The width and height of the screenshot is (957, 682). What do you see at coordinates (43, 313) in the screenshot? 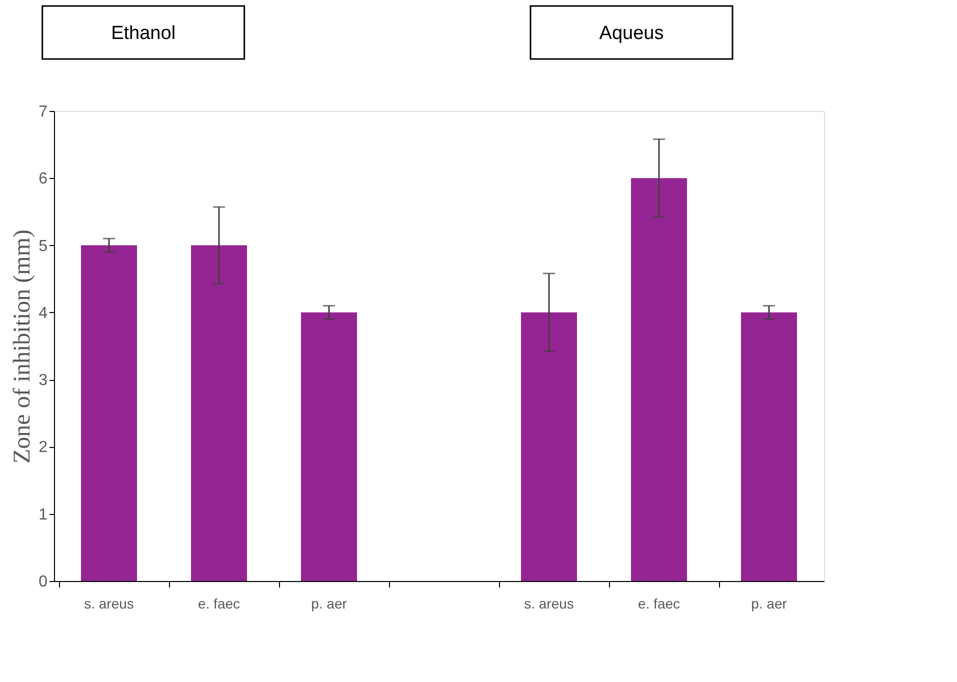
I see `y-tick-label: 4` at bounding box center [43, 313].